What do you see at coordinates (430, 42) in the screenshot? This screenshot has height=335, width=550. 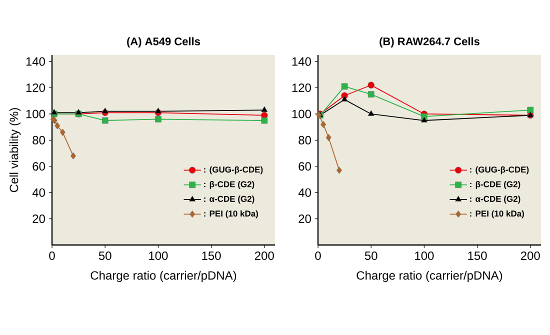 I see `chart-title: (B) RAW264.7 Cells` at bounding box center [430, 42].